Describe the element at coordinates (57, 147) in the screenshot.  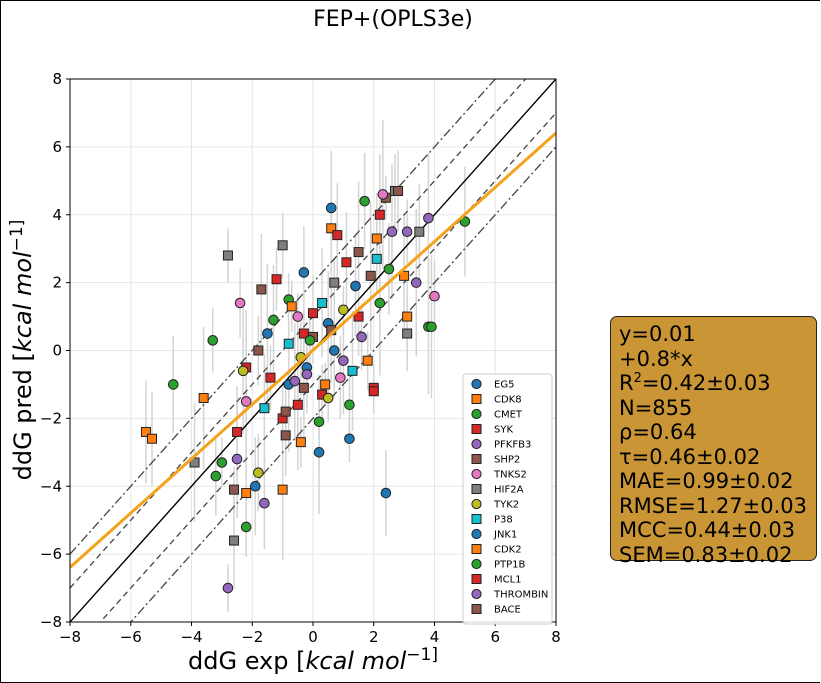
I see `y-tick-label: 6` at that location.